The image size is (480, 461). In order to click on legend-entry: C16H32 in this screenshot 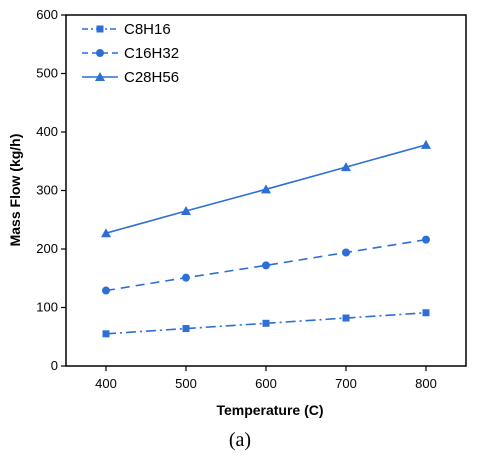, I will do `click(130, 53)`.